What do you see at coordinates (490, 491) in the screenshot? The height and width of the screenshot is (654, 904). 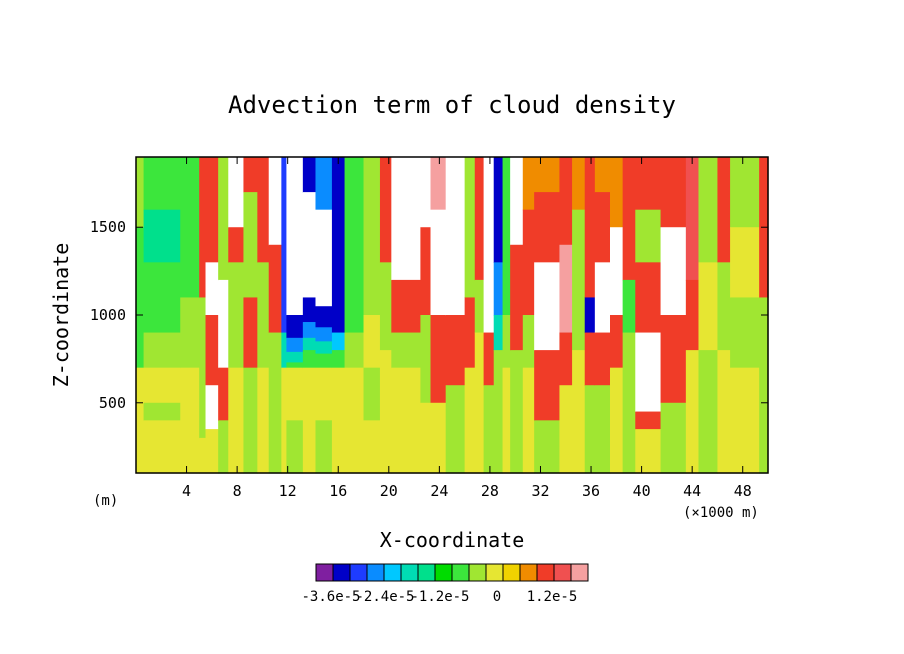 I see `x-tick-label: 28` at bounding box center [490, 491].